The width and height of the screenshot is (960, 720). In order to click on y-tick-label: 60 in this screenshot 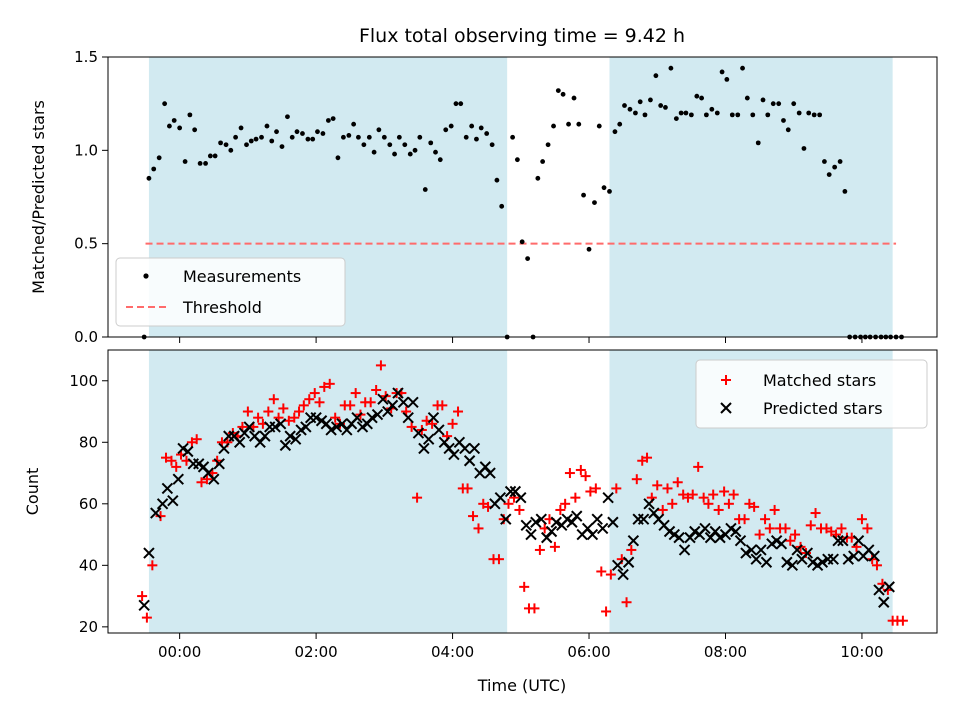, I will do `click(88, 504)`.